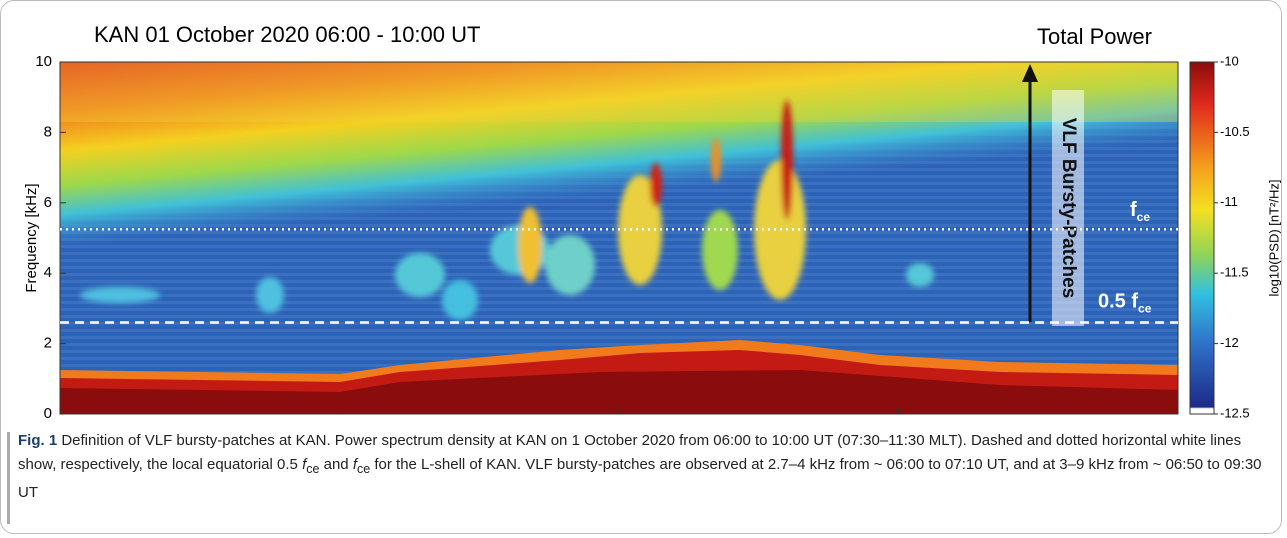 The height and width of the screenshot is (538, 1287). I want to click on fce-subscript: ce, so click(1144, 217).